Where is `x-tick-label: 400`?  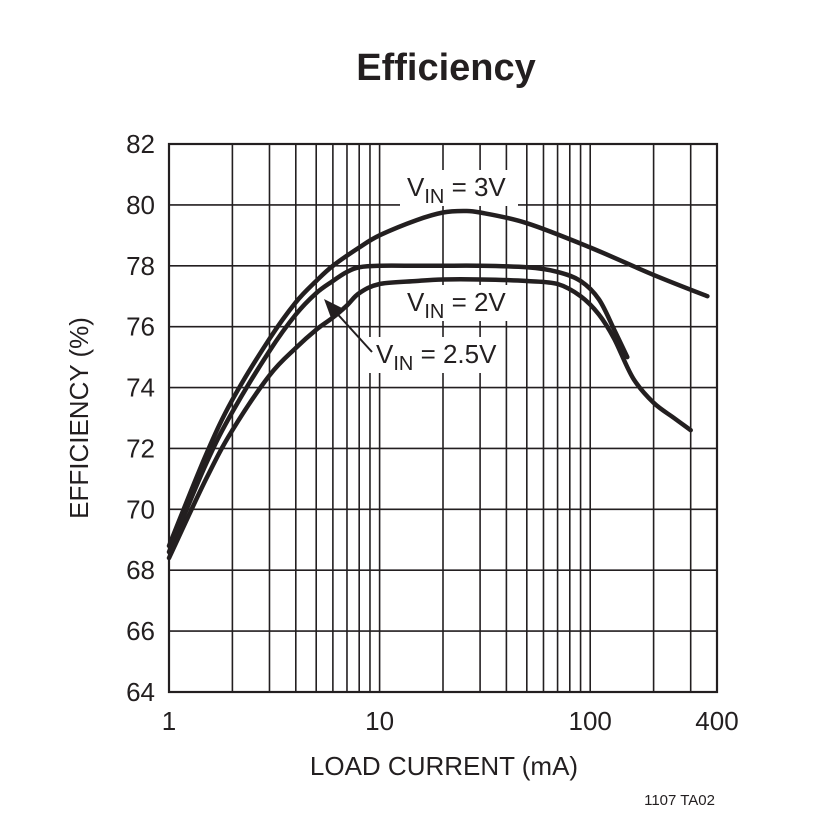 x-tick-label: 400 is located at coordinates (716, 721).